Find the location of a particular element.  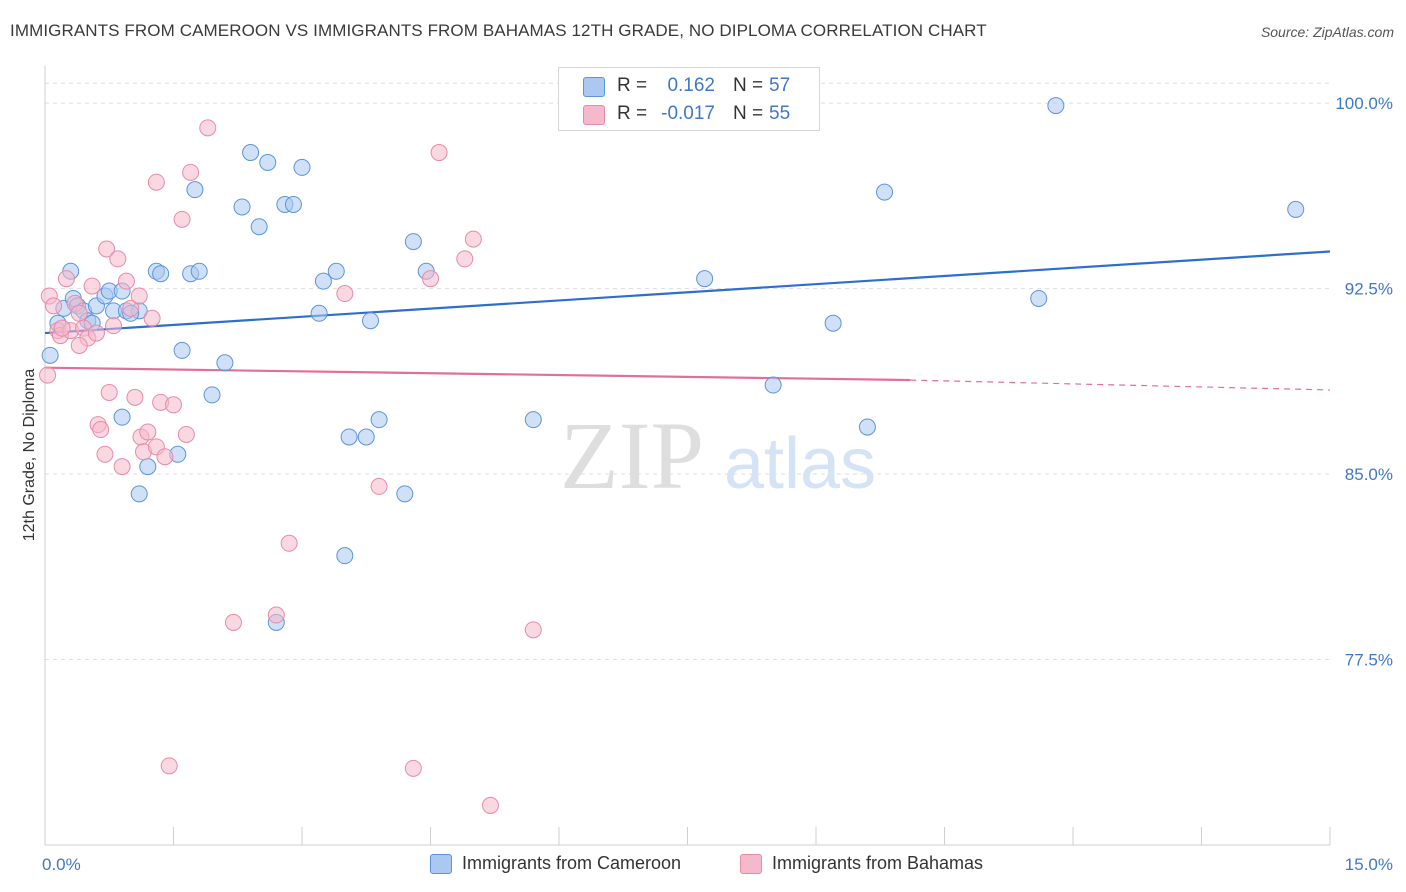

cameroon-trend-line is located at coordinates (687, 292).